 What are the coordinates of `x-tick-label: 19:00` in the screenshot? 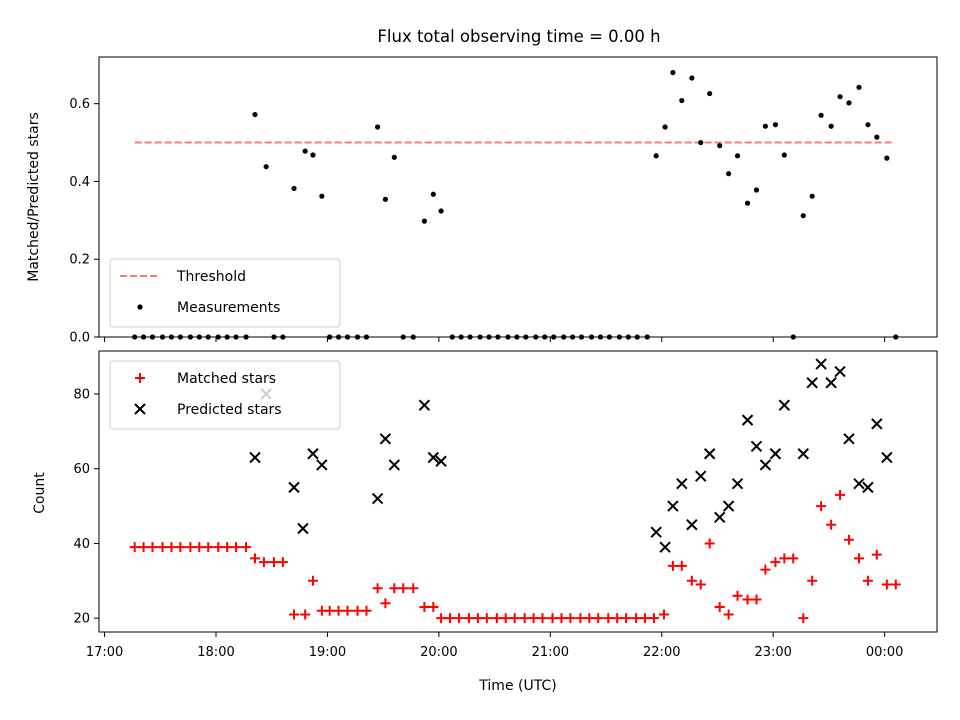 It's located at (327, 652).